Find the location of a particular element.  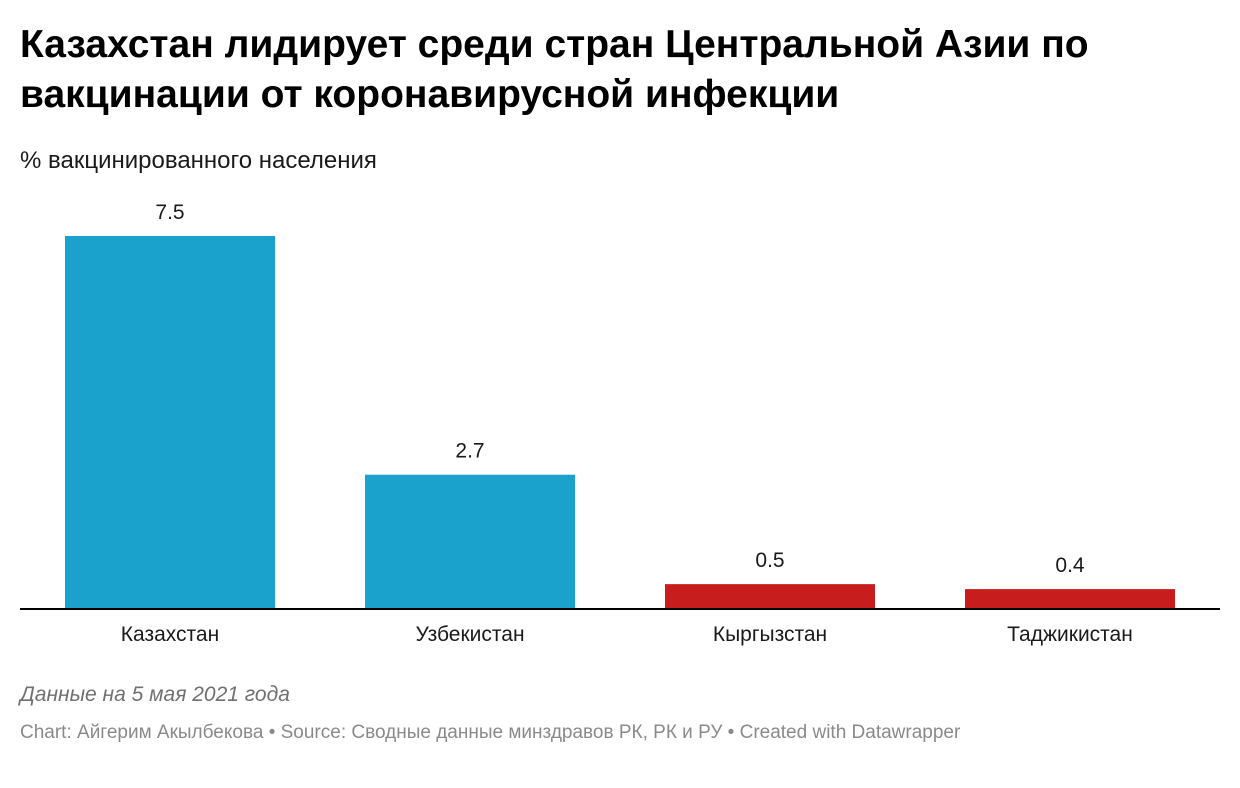

value-label-2: 2.7 is located at coordinates (469, 451).